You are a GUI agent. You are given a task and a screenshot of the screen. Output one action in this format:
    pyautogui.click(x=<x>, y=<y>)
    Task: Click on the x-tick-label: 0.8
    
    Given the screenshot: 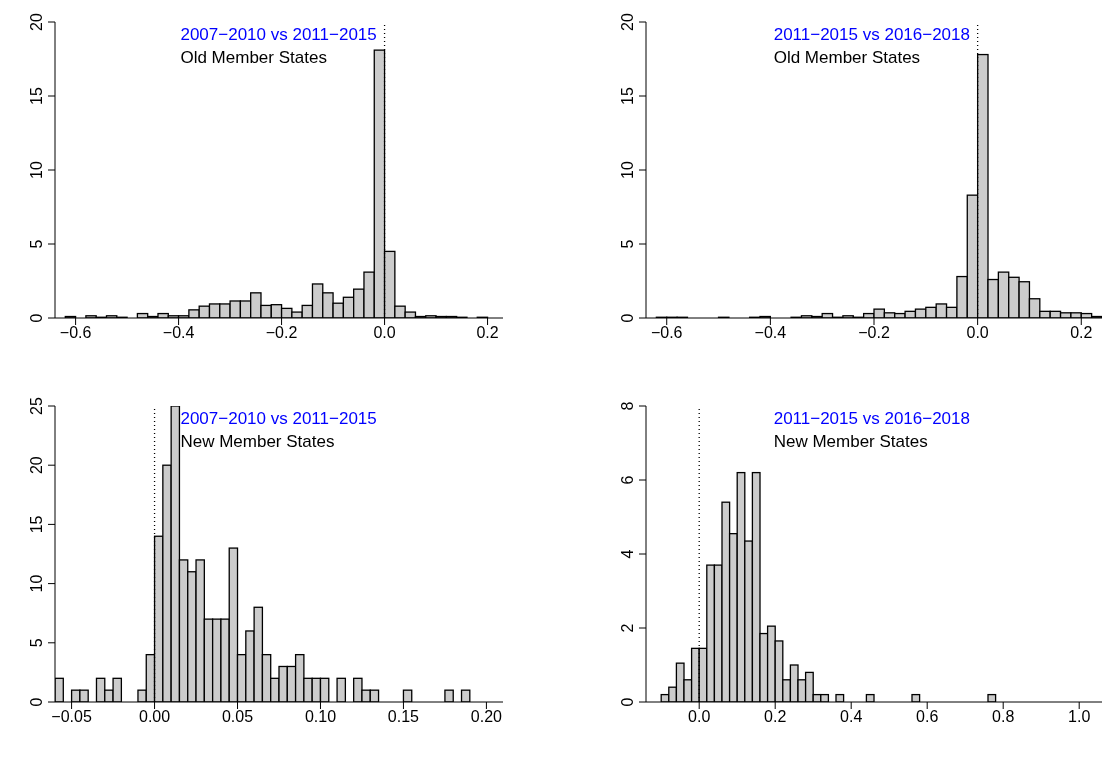 What is the action you would take?
    pyautogui.click(x=1003, y=717)
    